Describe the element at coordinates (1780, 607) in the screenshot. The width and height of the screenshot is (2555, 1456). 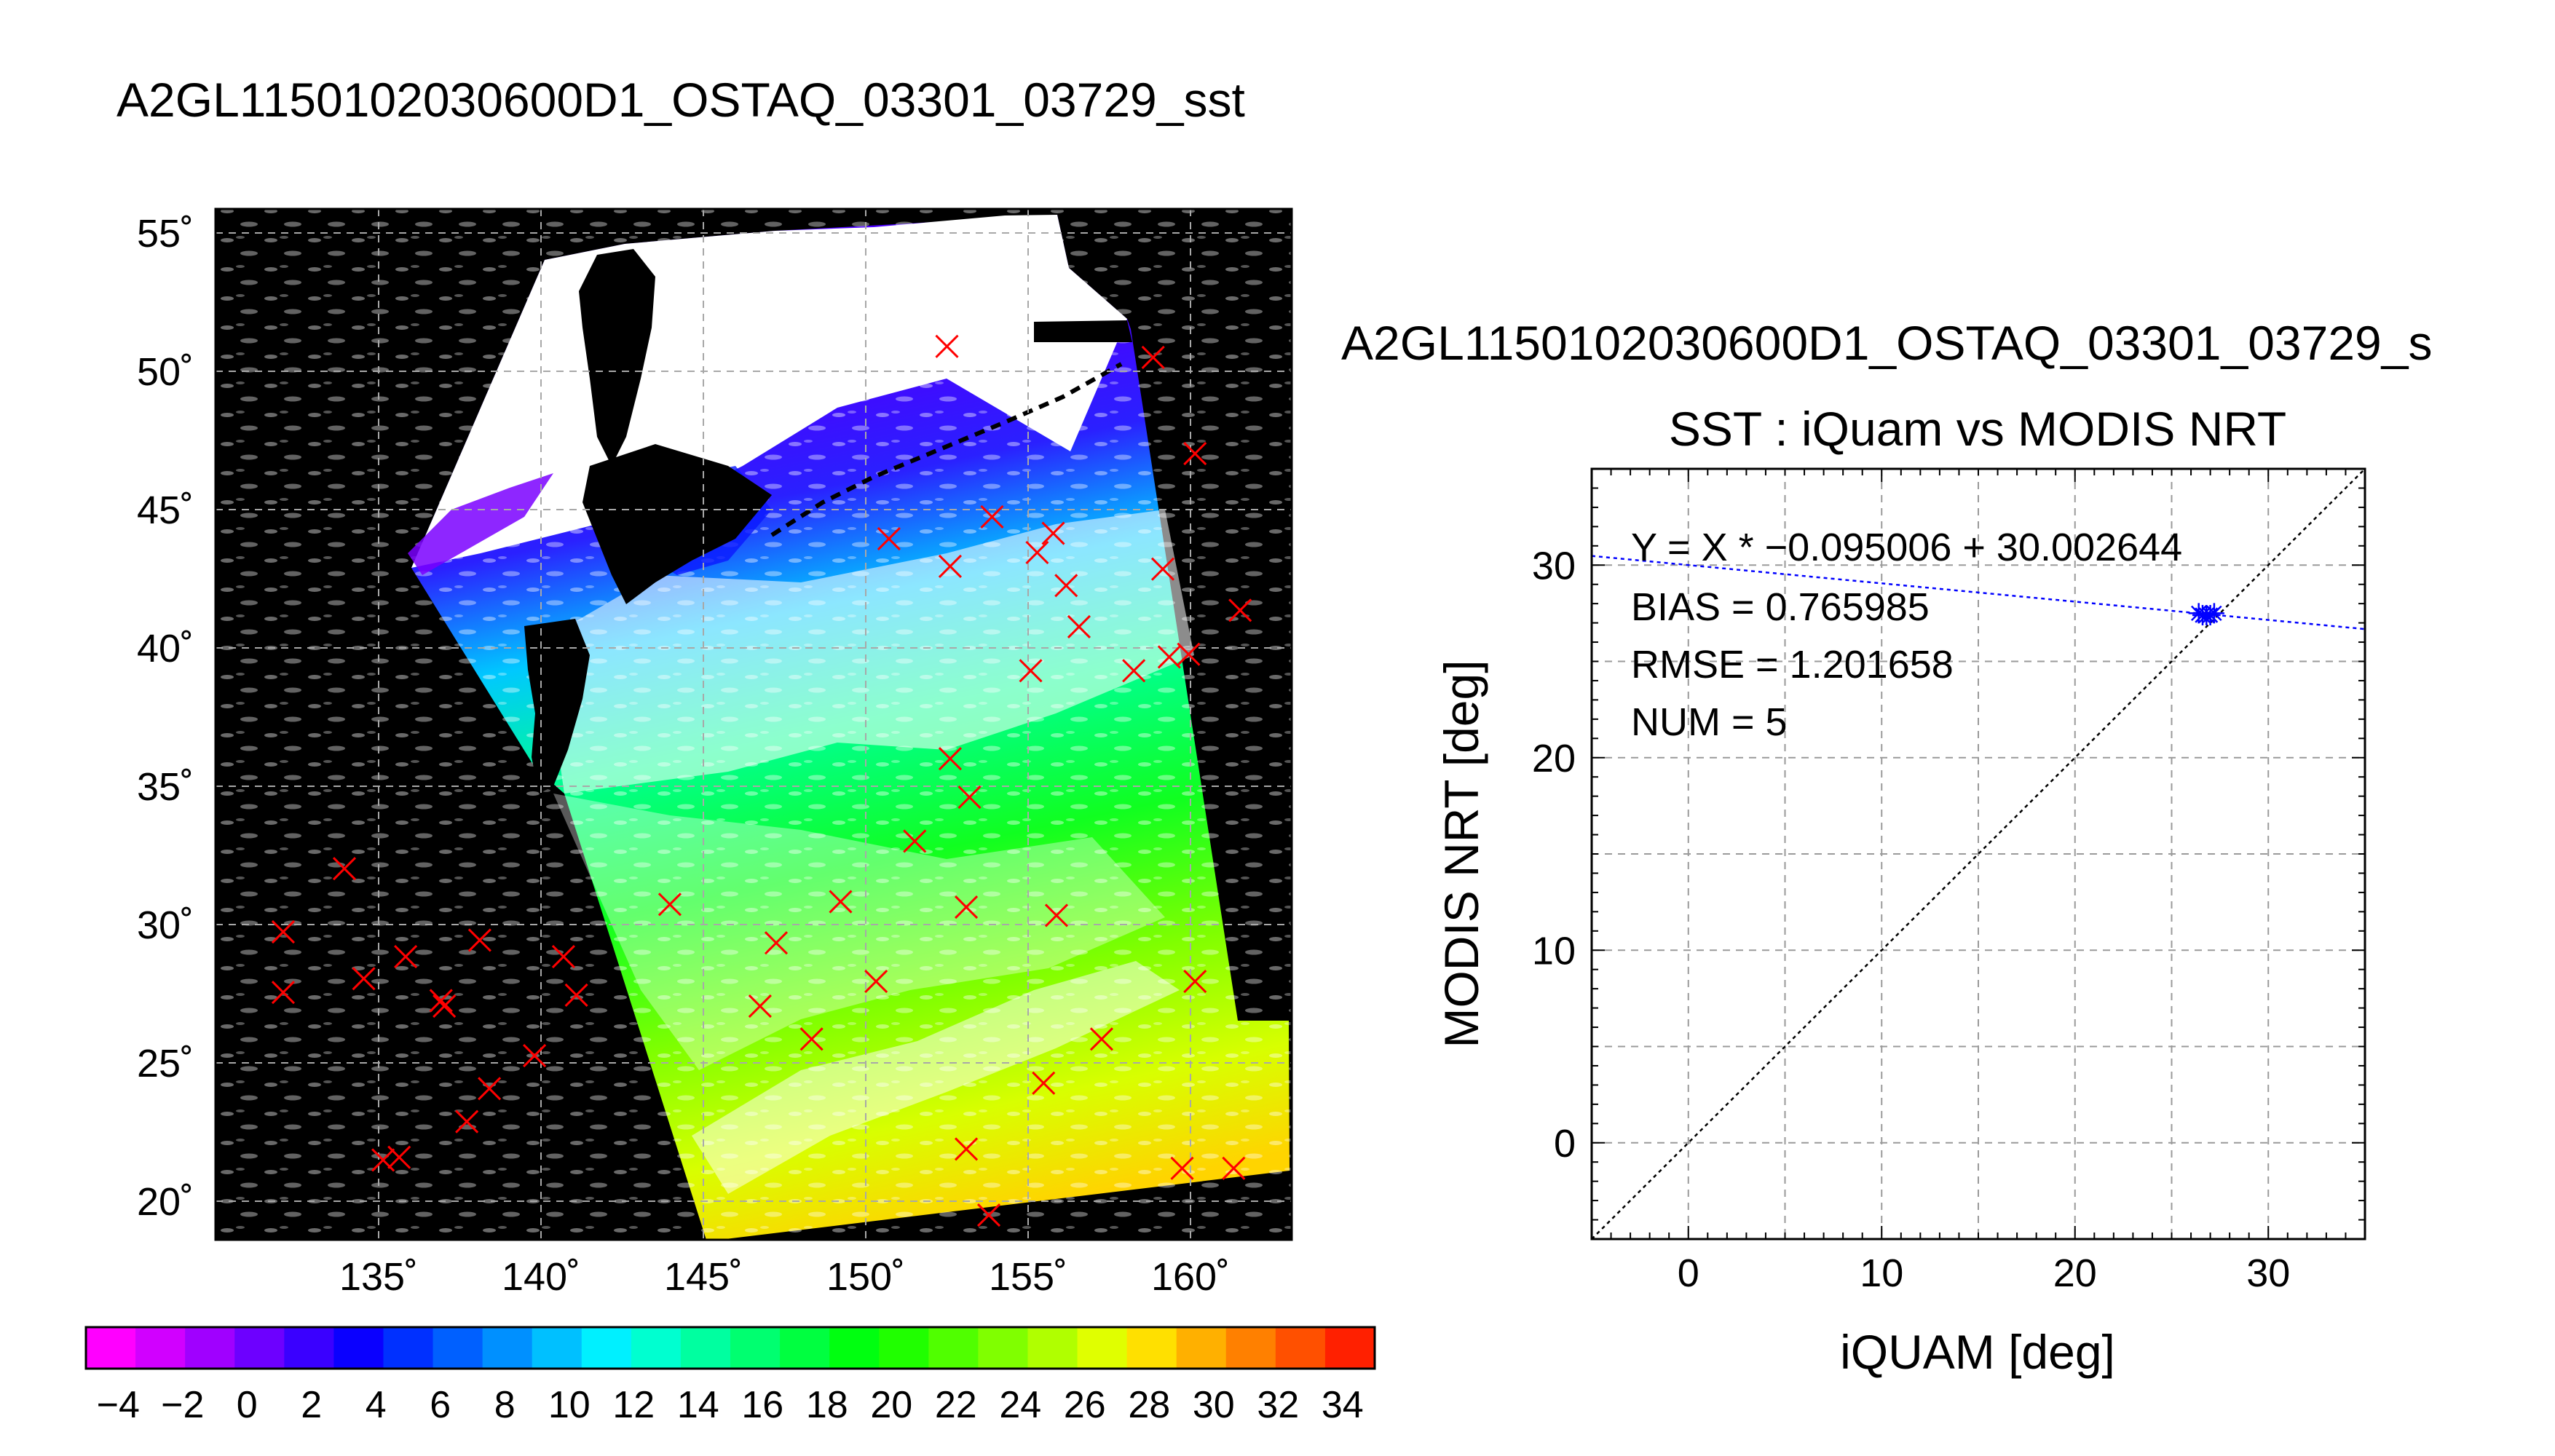
I see `annotation-bias: BIAS = 0.765985` at that location.